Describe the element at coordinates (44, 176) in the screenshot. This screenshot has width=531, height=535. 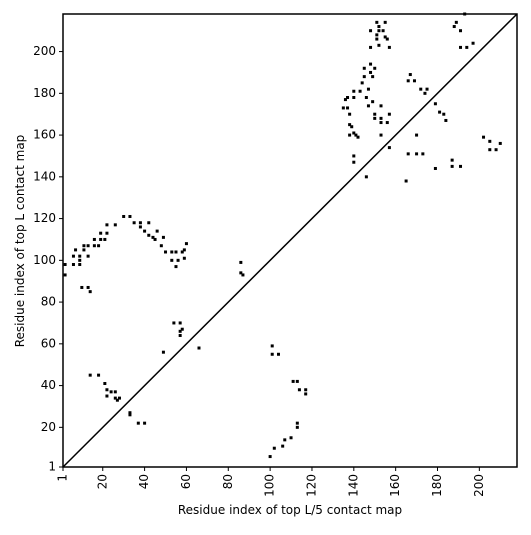
I see `y-tick-label: 140` at that location.